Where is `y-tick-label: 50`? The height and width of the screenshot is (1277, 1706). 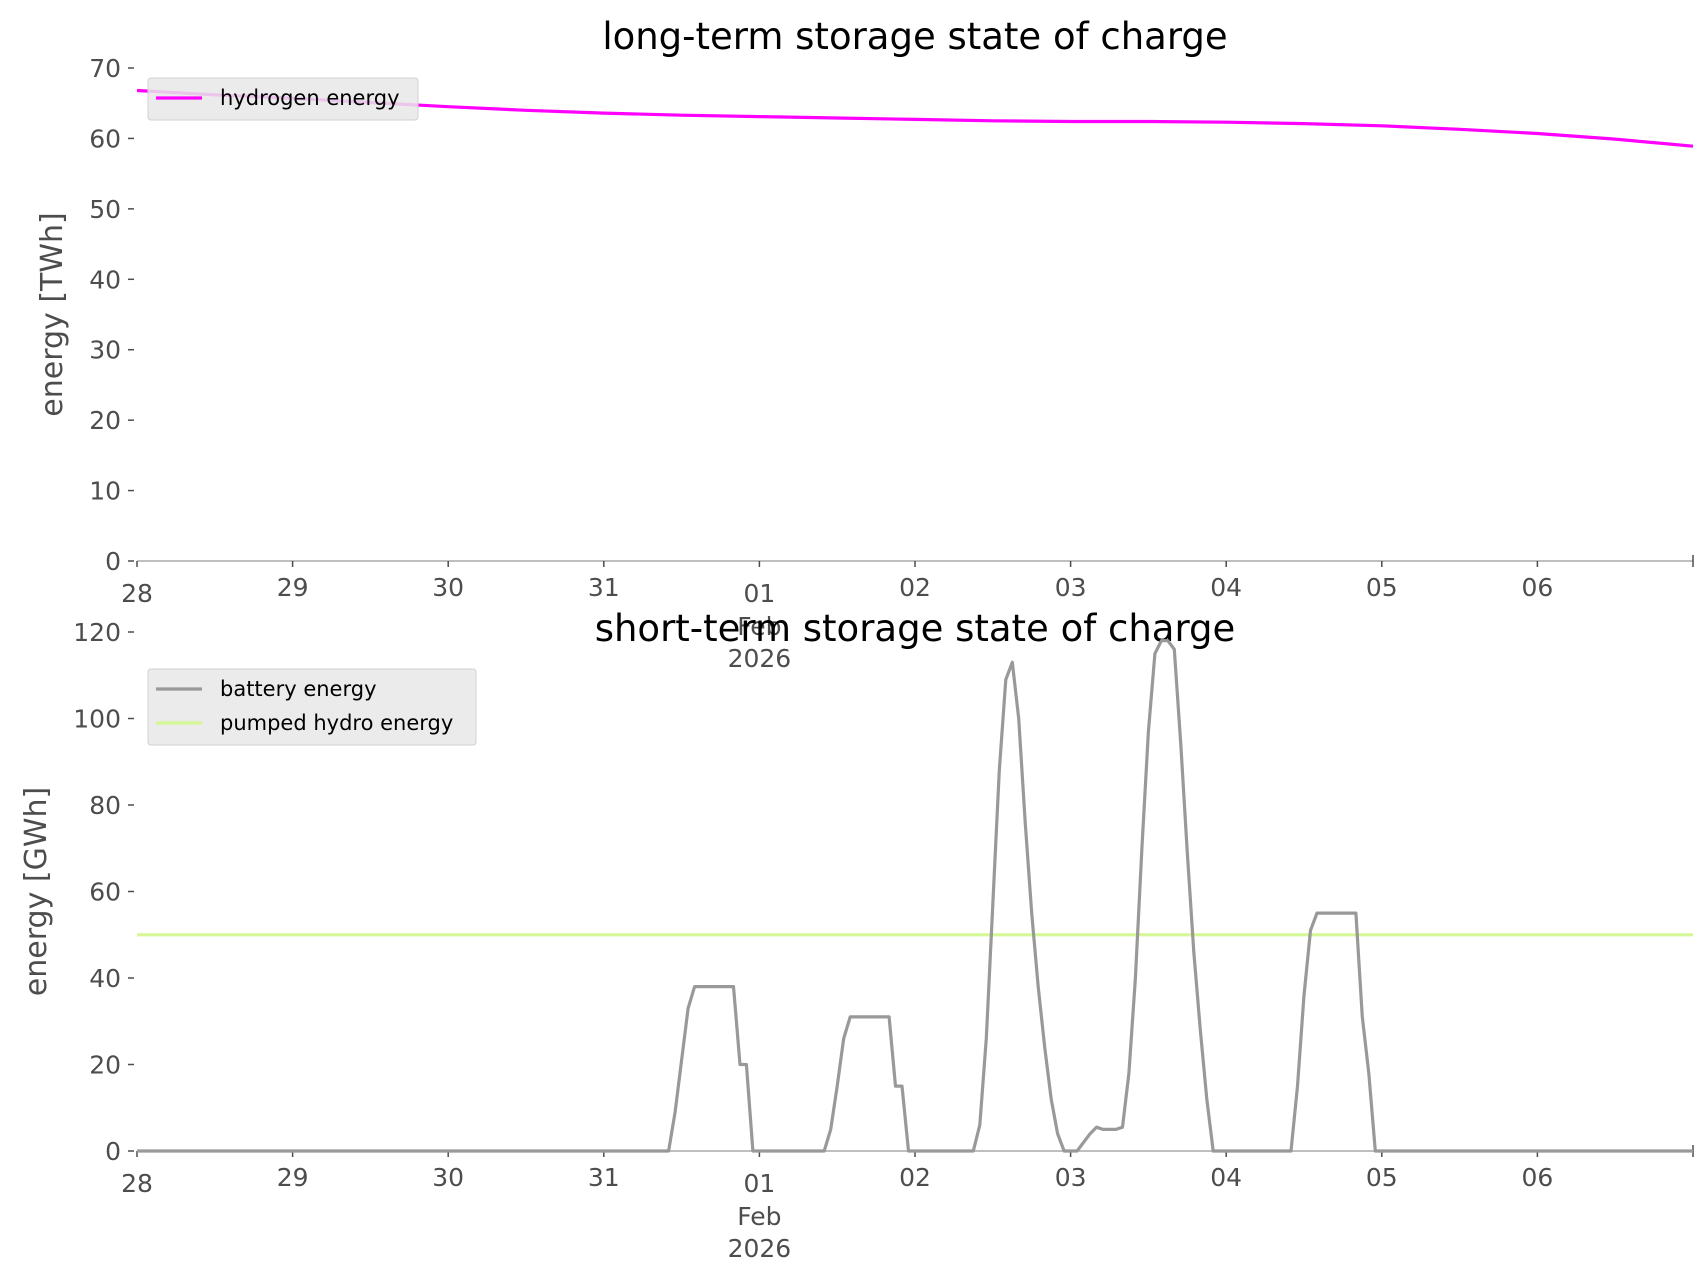 y-tick-label: 50 is located at coordinates (105, 209).